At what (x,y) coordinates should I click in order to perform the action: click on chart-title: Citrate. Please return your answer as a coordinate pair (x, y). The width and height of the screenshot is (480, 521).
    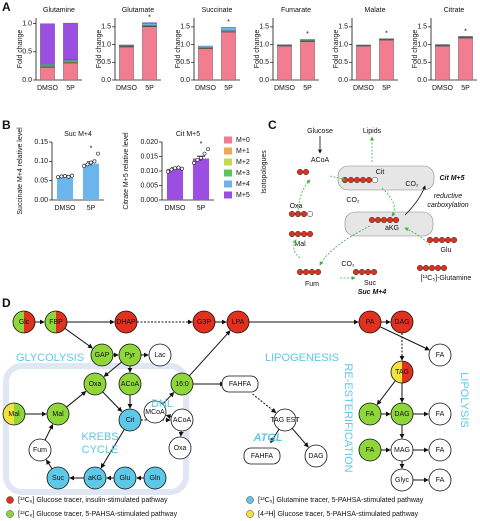
    Looking at the image, I should click on (454, 10).